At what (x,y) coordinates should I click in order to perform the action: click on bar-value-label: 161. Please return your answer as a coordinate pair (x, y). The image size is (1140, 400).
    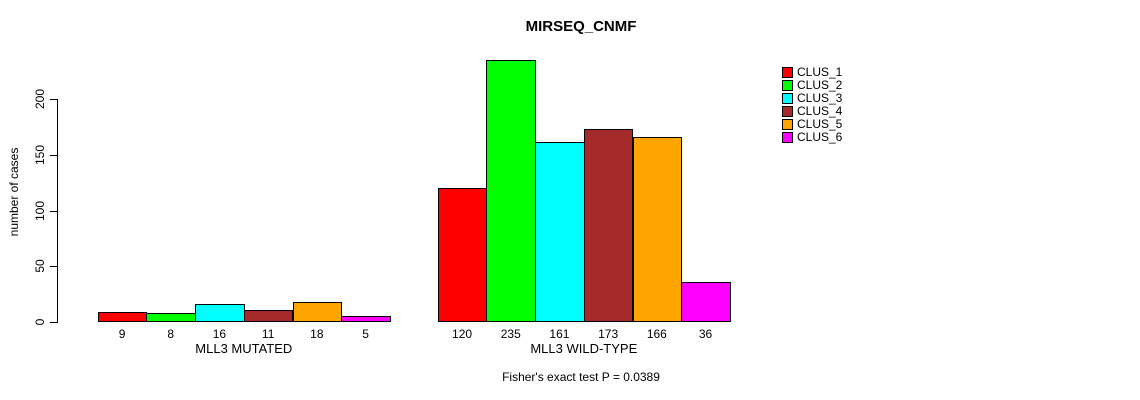
    Looking at the image, I should click on (559, 334).